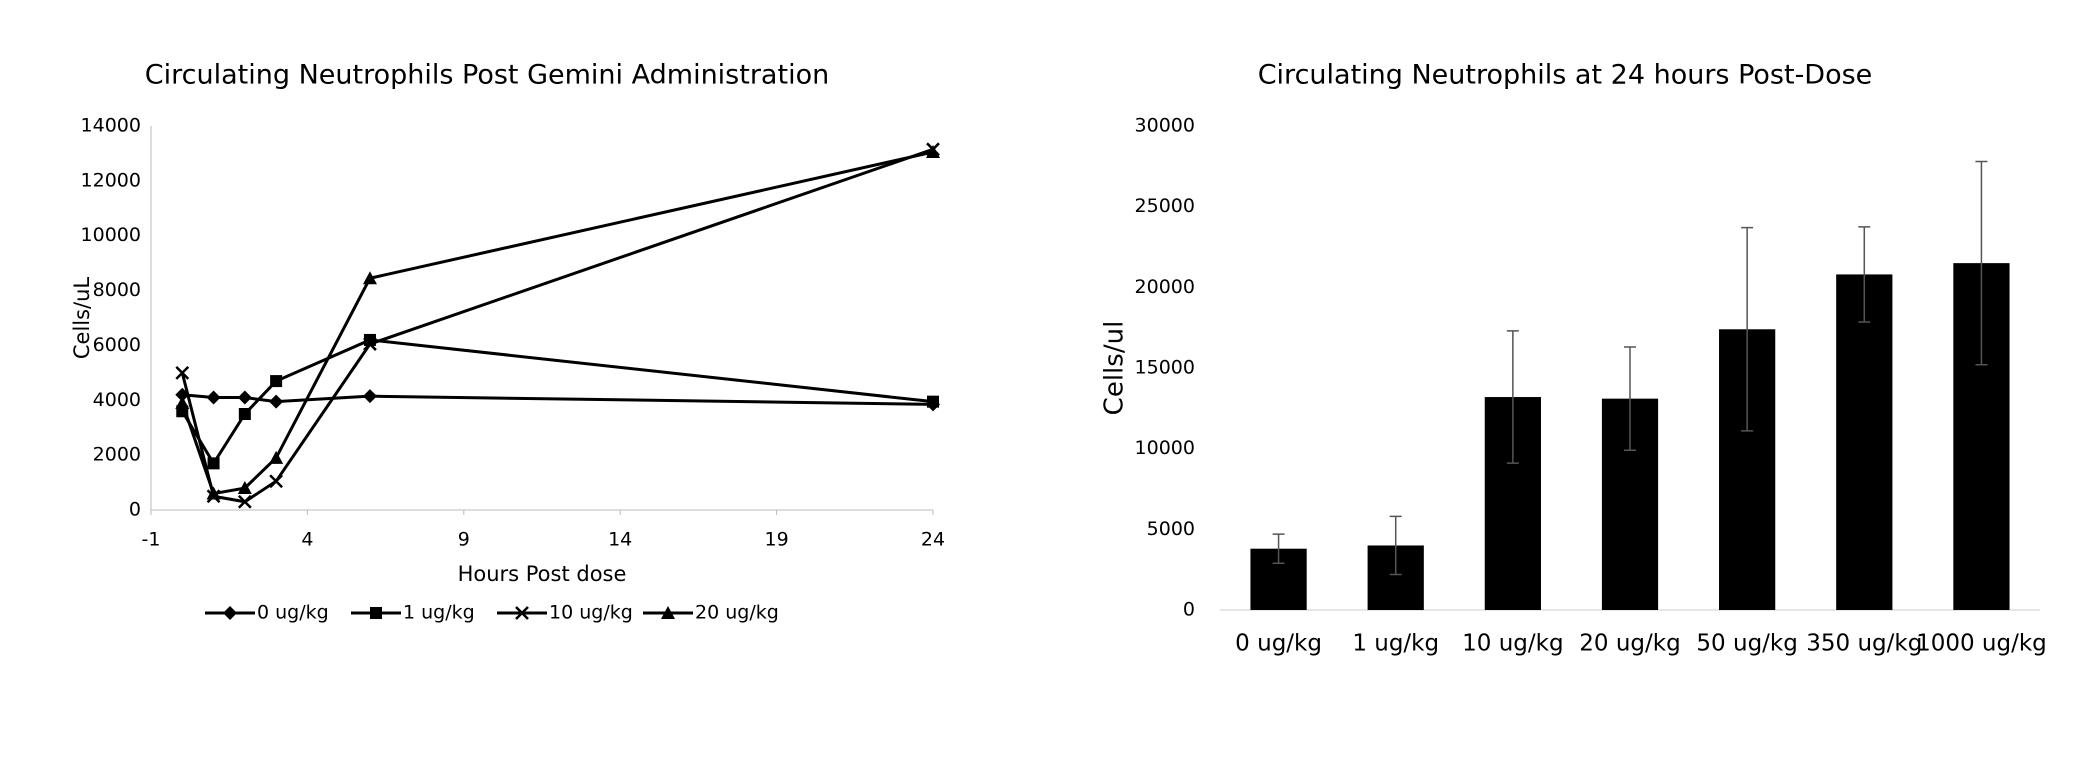  What do you see at coordinates (117, 290) in the screenshot?
I see `y-tick-label: 8000` at bounding box center [117, 290].